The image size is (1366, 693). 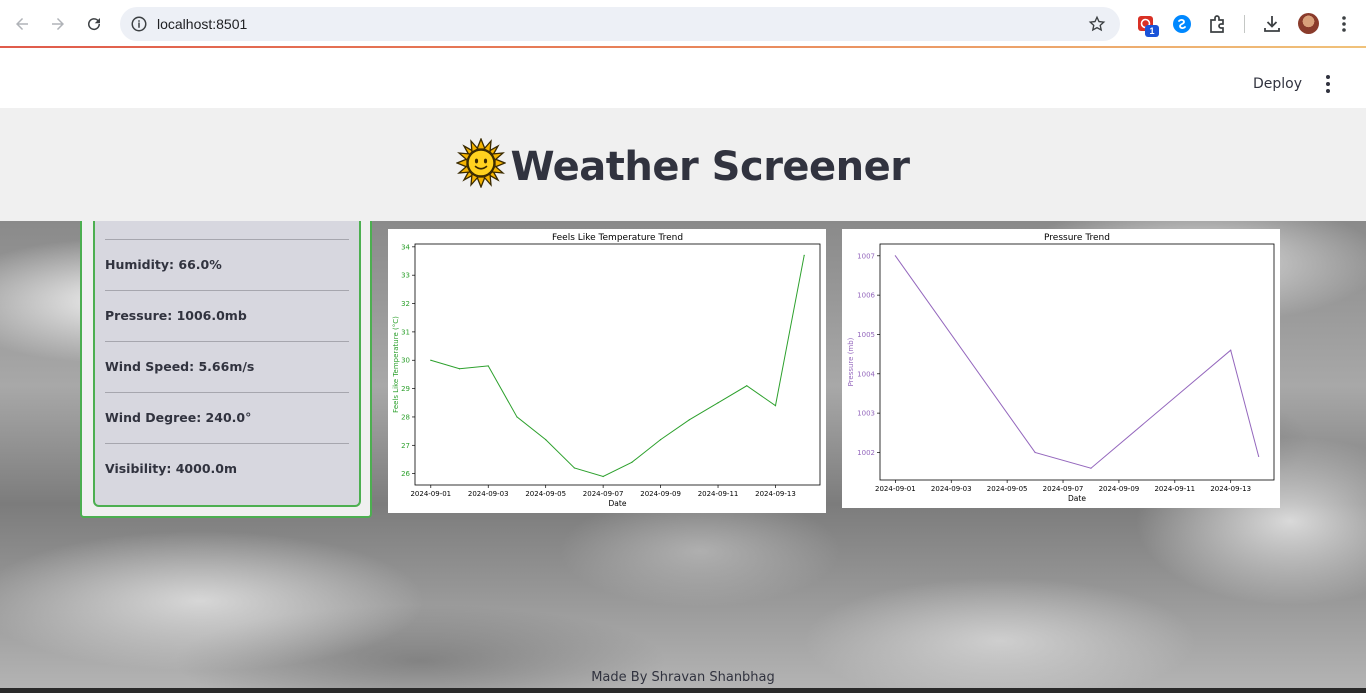 I want to click on humidity-stat: Humidity: 66.0%, so click(x=227, y=264).